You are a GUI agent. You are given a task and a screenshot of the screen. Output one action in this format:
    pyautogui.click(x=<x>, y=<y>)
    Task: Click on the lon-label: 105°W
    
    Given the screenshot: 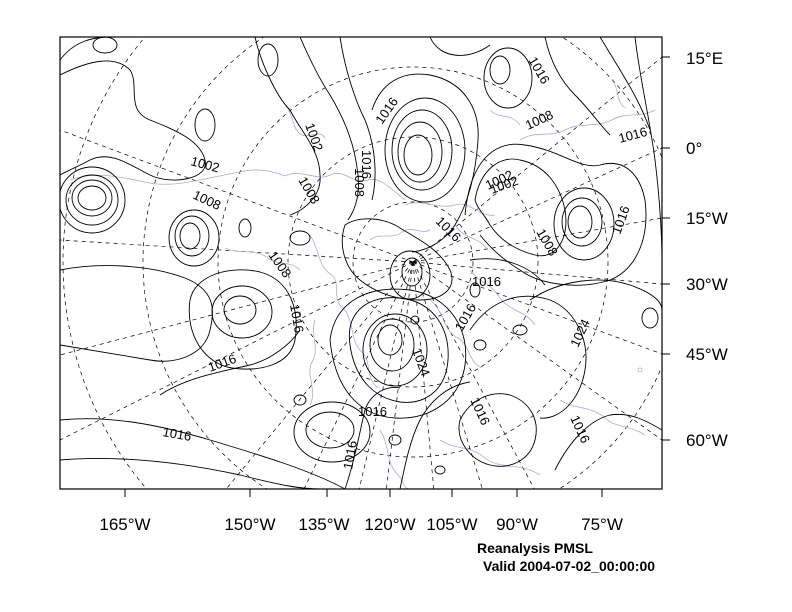 What is the action you would take?
    pyautogui.click(x=451, y=524)
    